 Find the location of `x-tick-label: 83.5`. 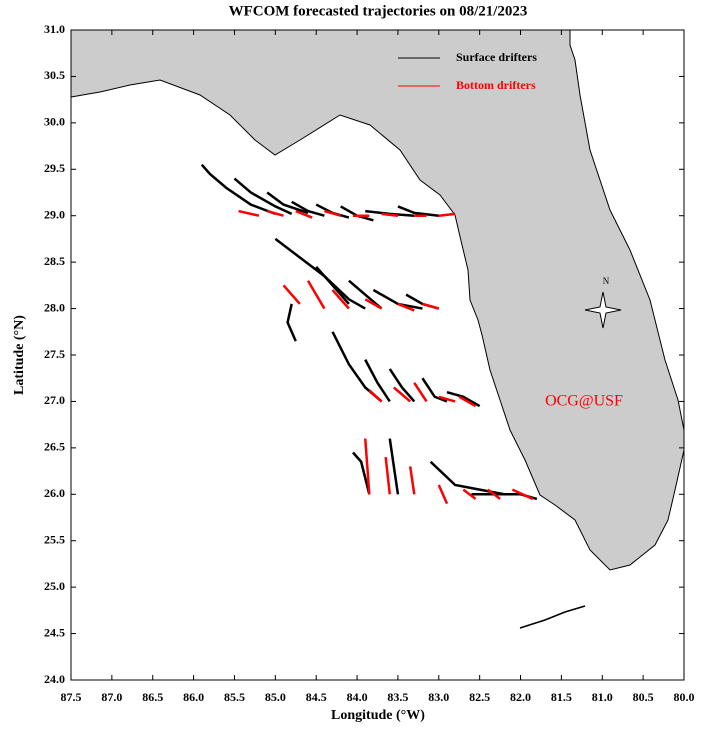

x-tick-label: 83.5 is located at coordinates (397, 697).